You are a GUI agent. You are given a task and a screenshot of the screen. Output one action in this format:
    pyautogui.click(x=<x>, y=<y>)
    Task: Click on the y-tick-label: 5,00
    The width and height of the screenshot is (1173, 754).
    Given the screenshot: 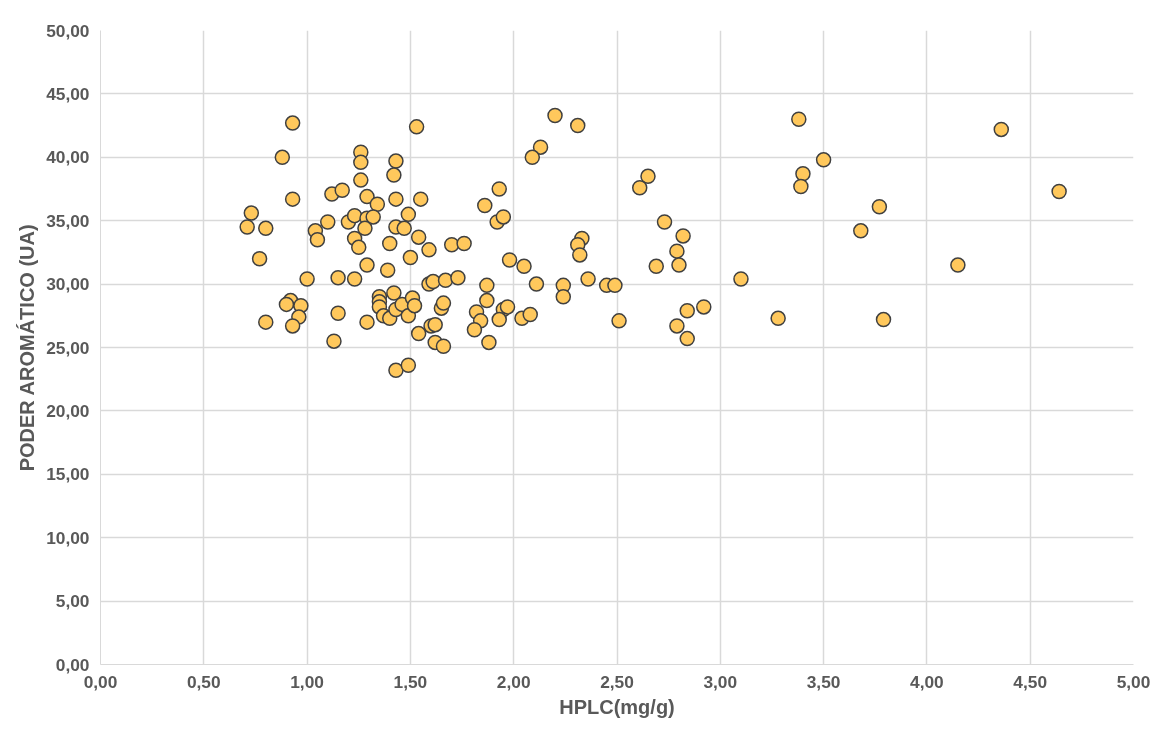 What is the action you would take?
    pyautogui.click(x=72, y=601)
    